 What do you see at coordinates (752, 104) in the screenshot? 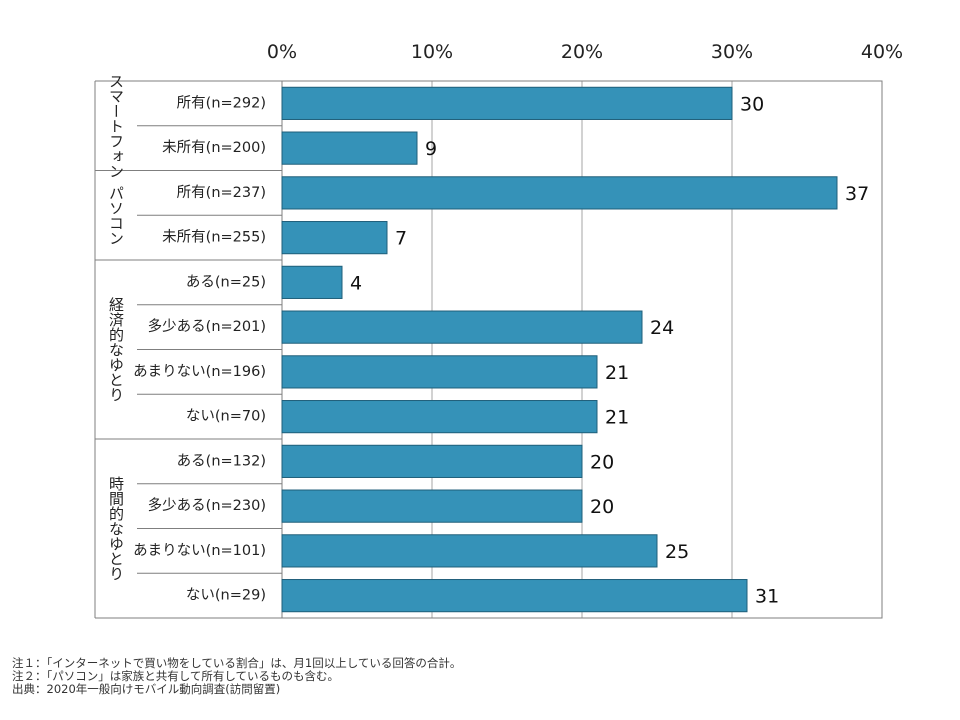
I see `value-label: 30` at bounding box center [752, 104].